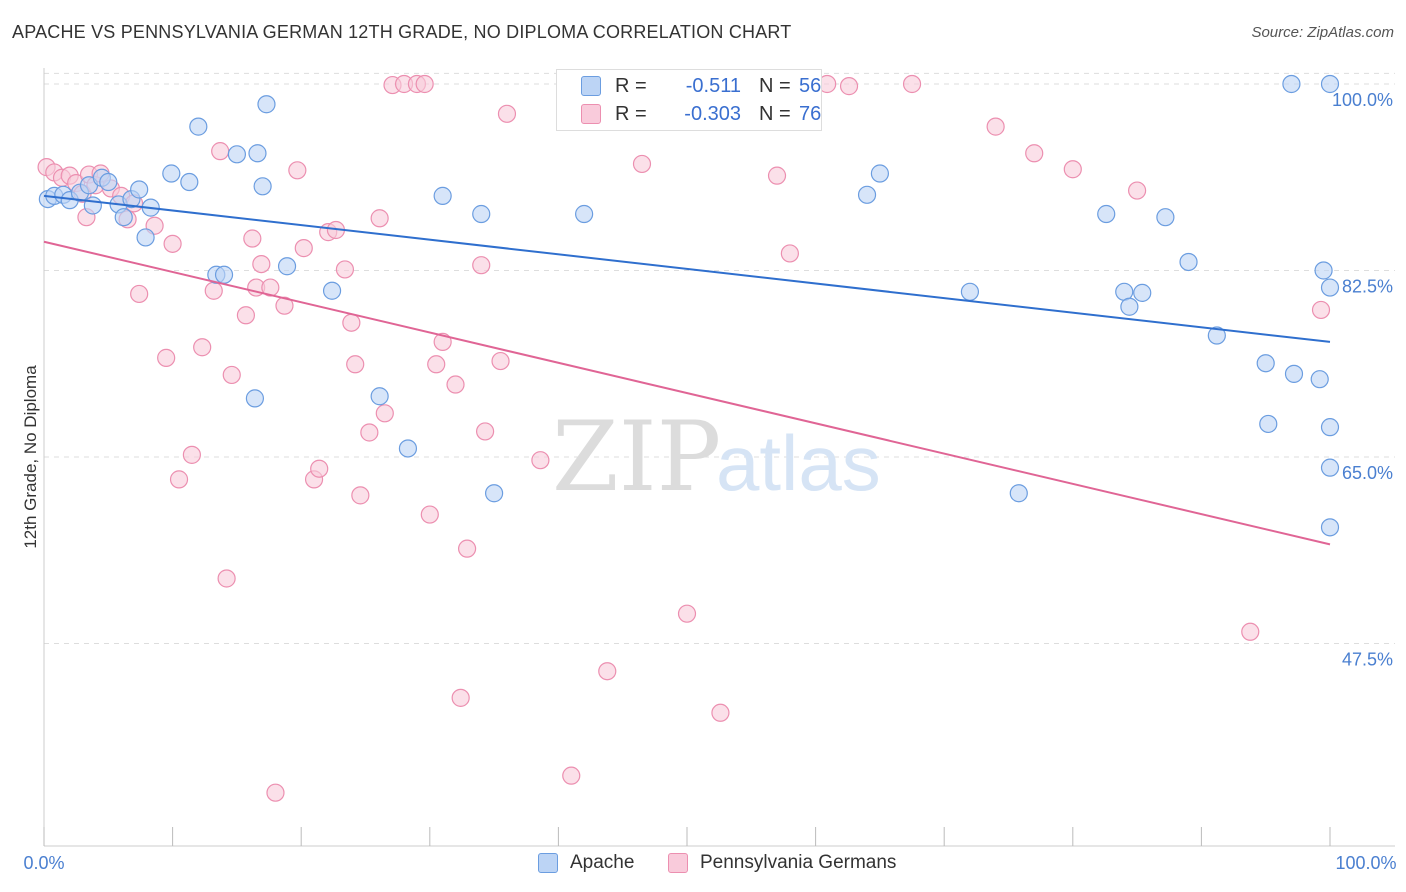  Describe the element at coordinates (712, 113) in the screenshot. I see `penn-r-value: -0.303` at that location.